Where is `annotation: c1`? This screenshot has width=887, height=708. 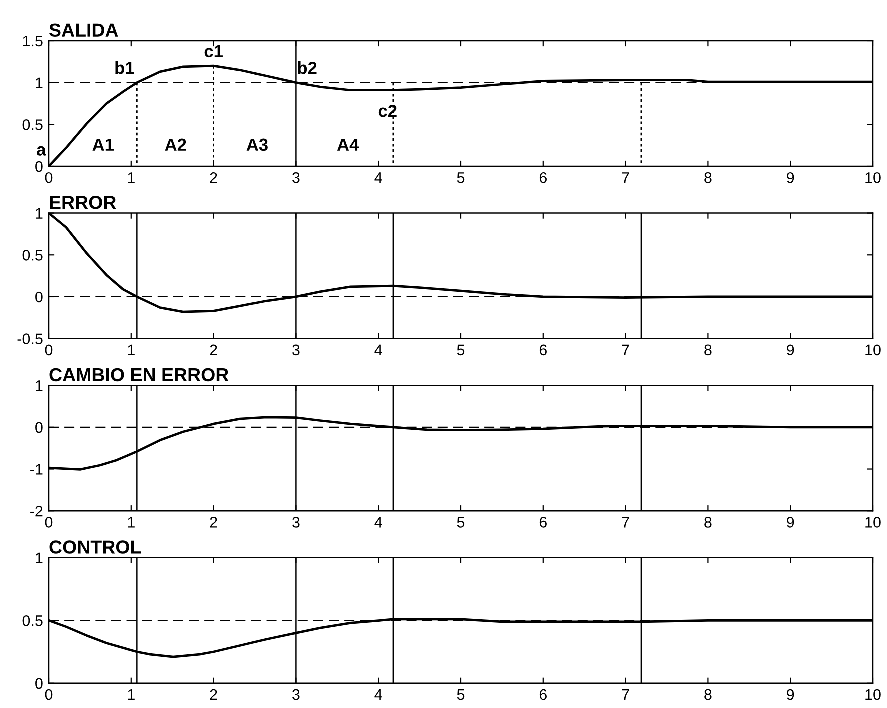
annotation: c1 is located at coordinates (213, 51).